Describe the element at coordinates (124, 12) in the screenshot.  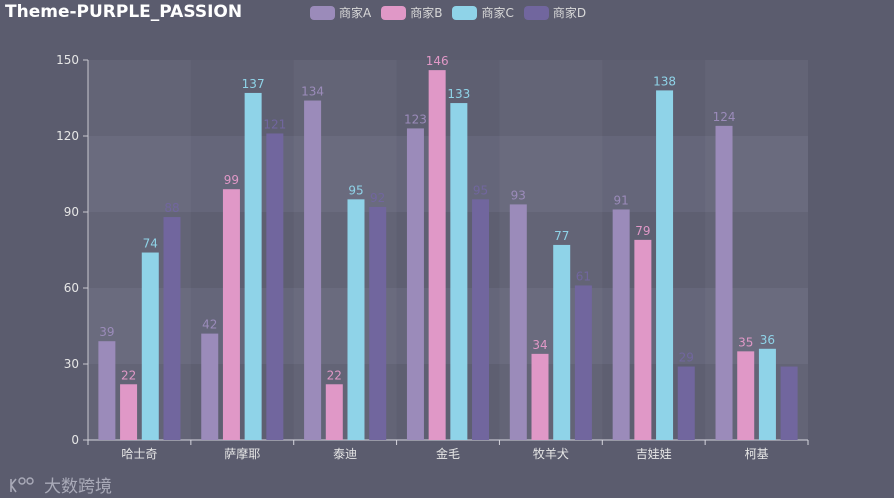
I see `chart-title: Theme-PURPLE_PASSION` at that location.